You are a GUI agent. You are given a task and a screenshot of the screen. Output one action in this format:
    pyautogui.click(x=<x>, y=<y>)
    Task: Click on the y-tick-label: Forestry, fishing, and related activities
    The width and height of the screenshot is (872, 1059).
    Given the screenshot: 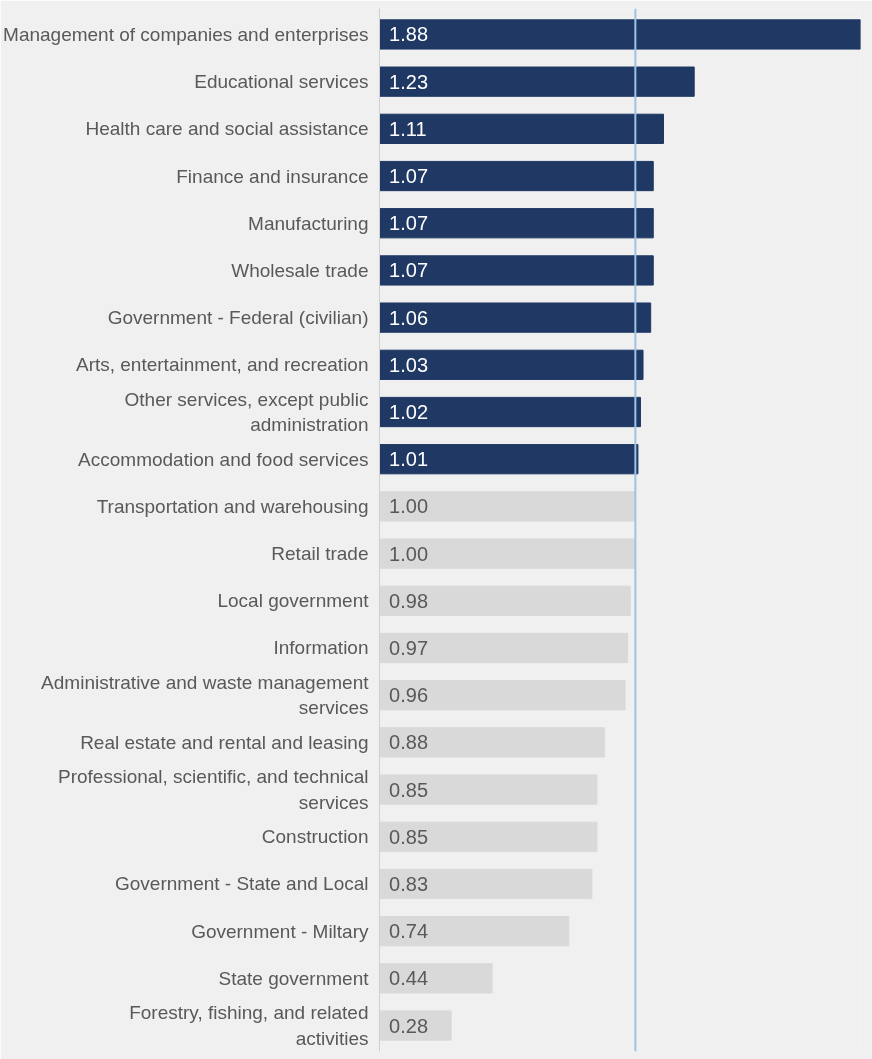 What is the action you would take?
    pyautogui.click(x=249, y=1025)
    